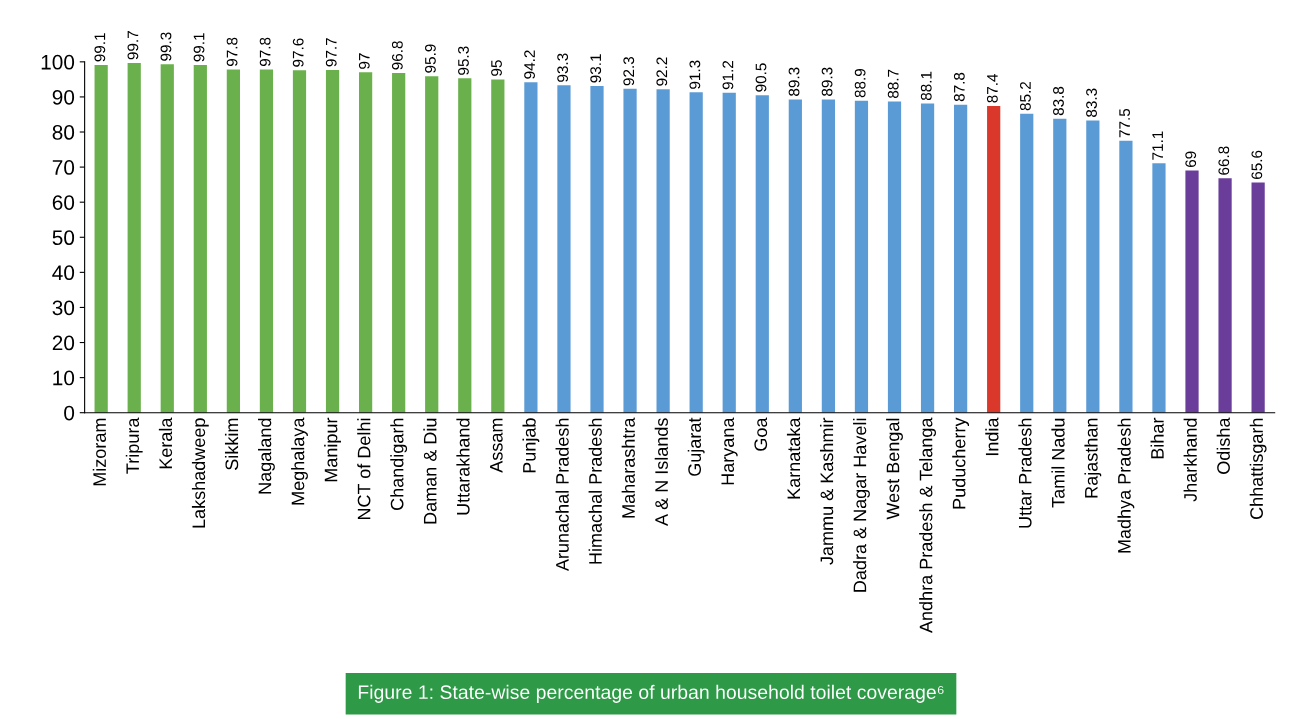 The image size is (1302, 719). Describe the element at coordinates (266, 456) in the screenshot. I see `x-tick-label: Nagaland` at that location.